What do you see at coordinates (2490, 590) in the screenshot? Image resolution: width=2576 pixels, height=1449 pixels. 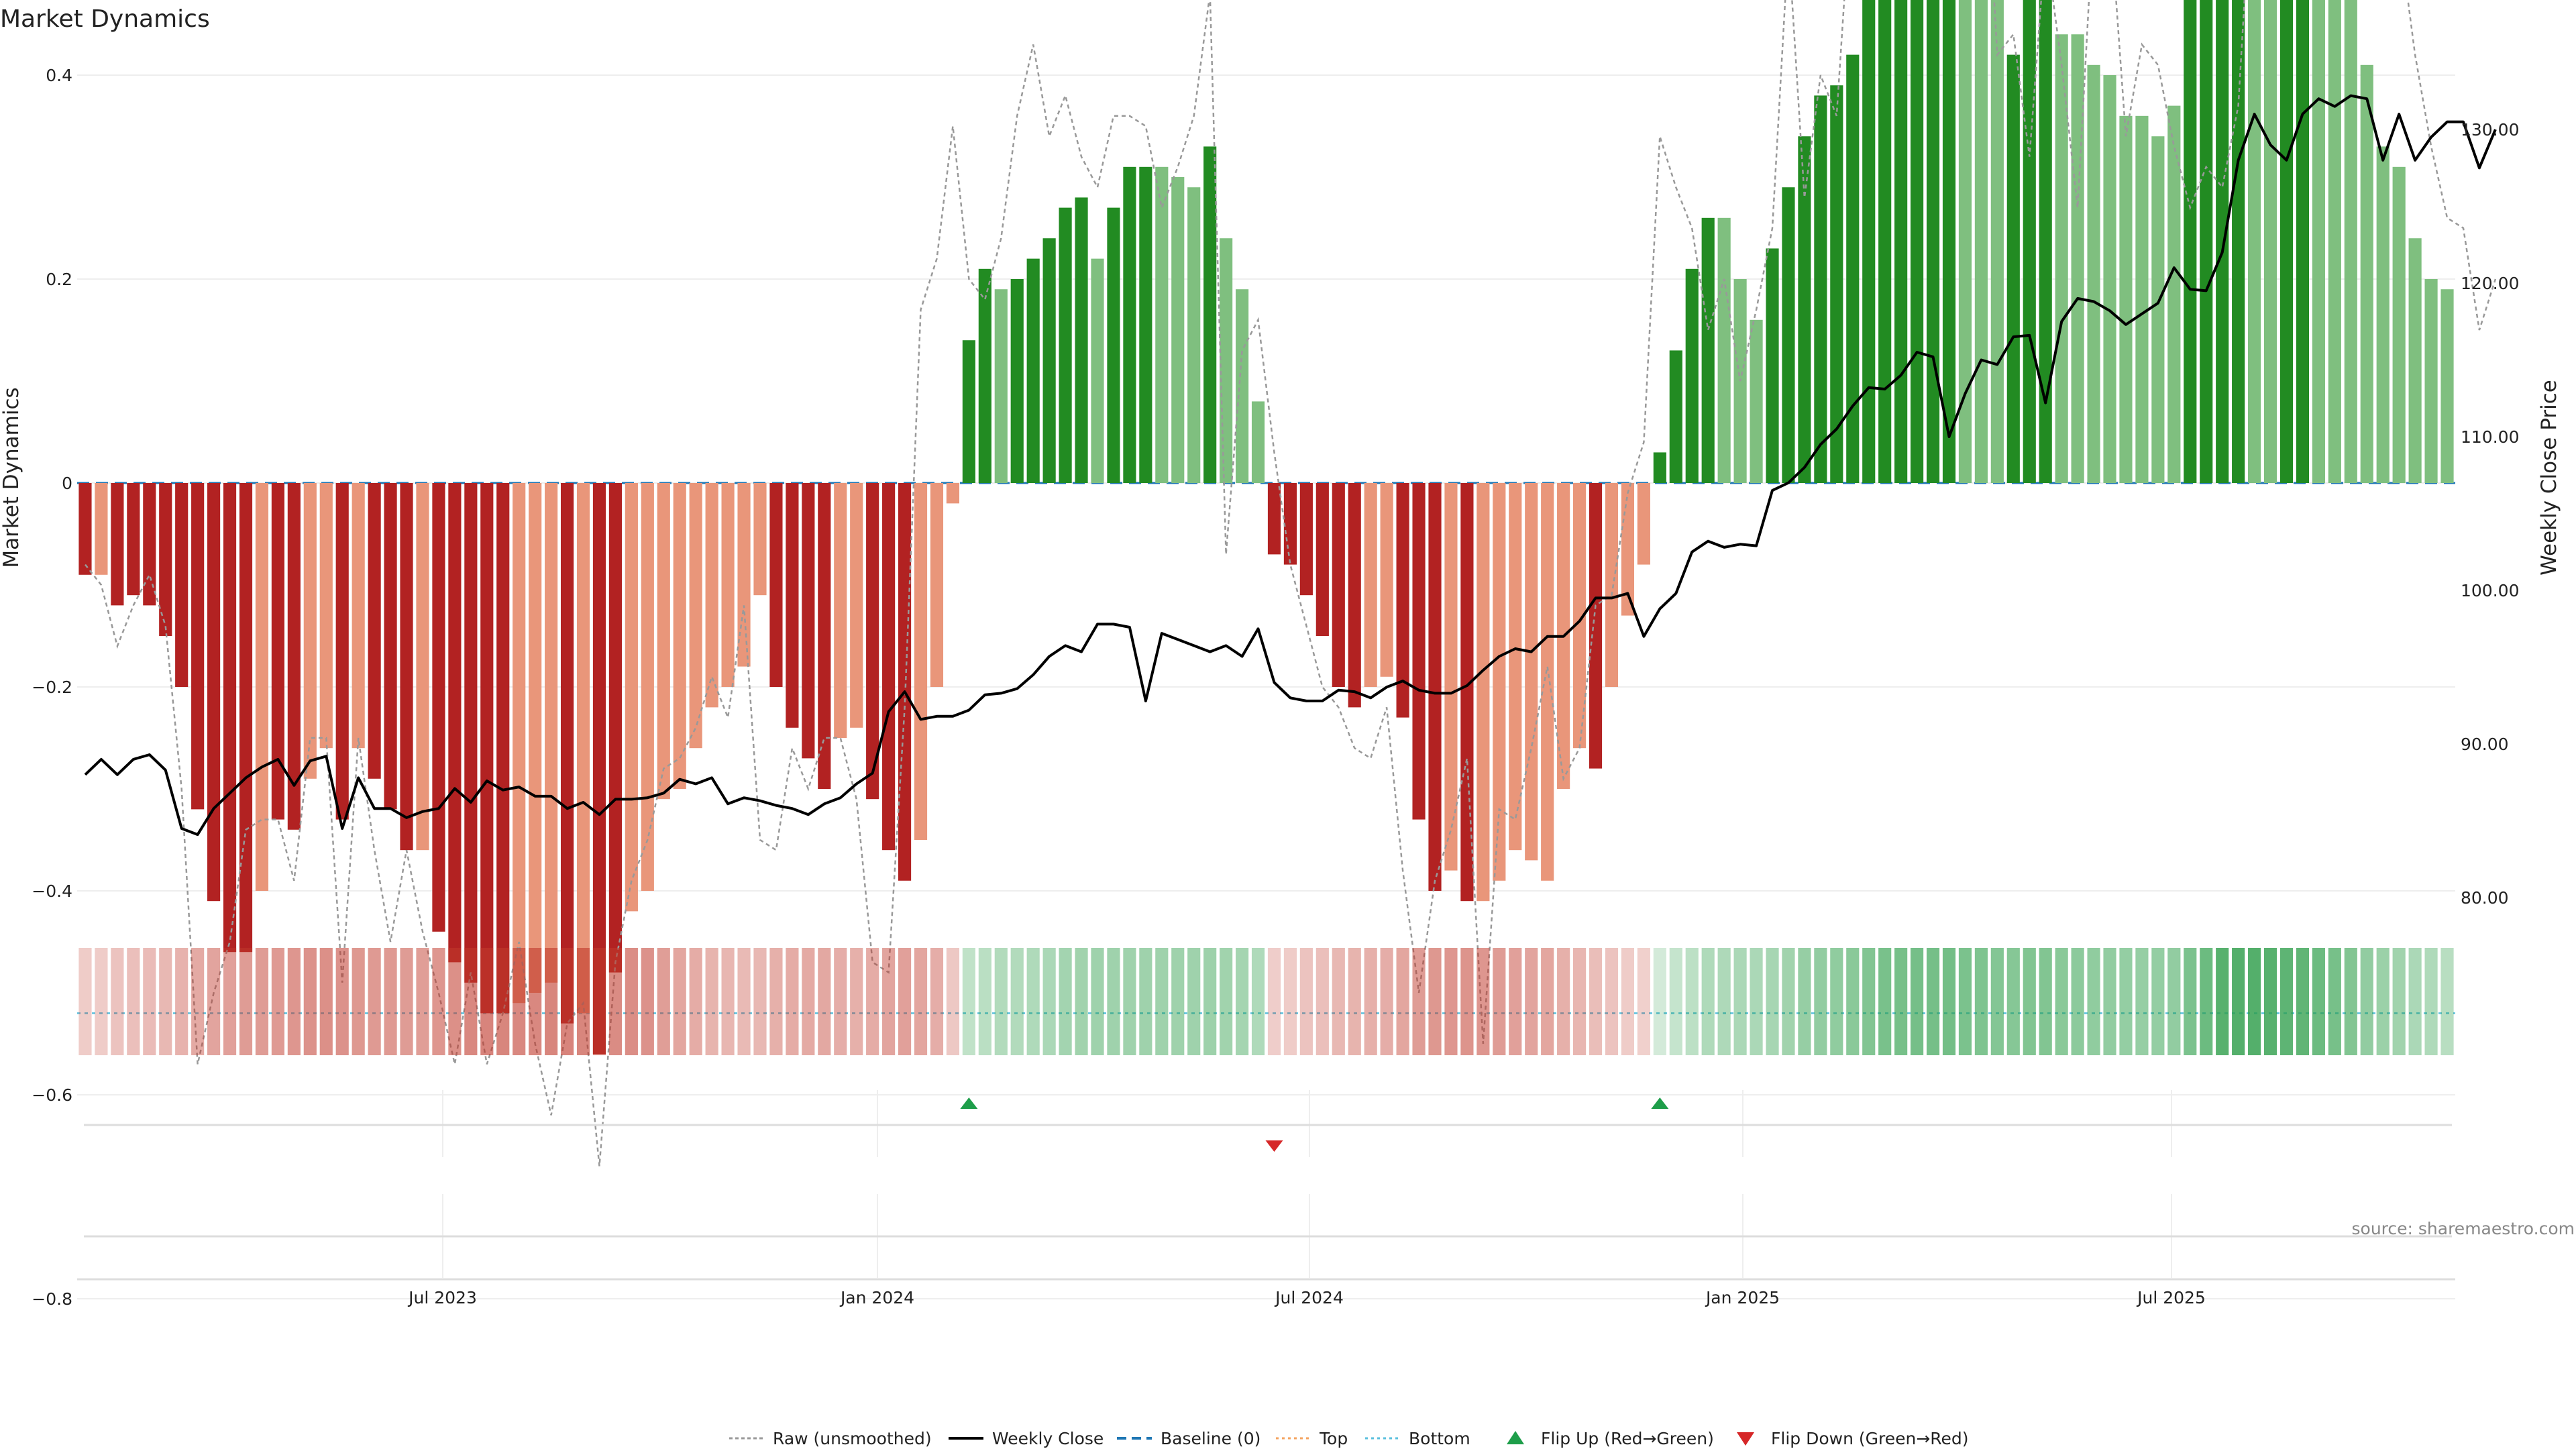 I see `right-tick-label: 100.00` at bounding box center [2490, 590].